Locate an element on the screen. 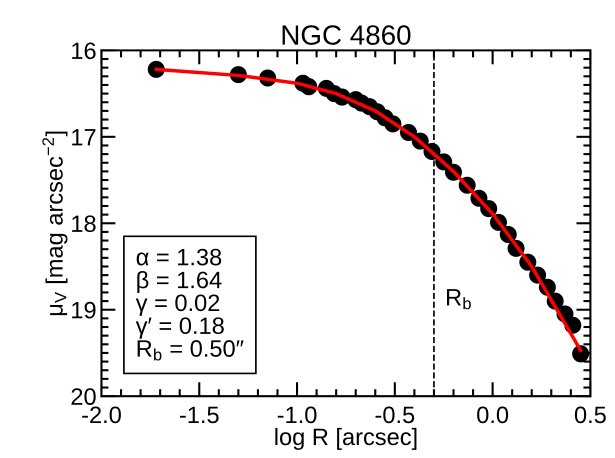 The height and width of the screenshot is (458, 615). chart-title: NGC 4860 is located at coordinates (346, 35).